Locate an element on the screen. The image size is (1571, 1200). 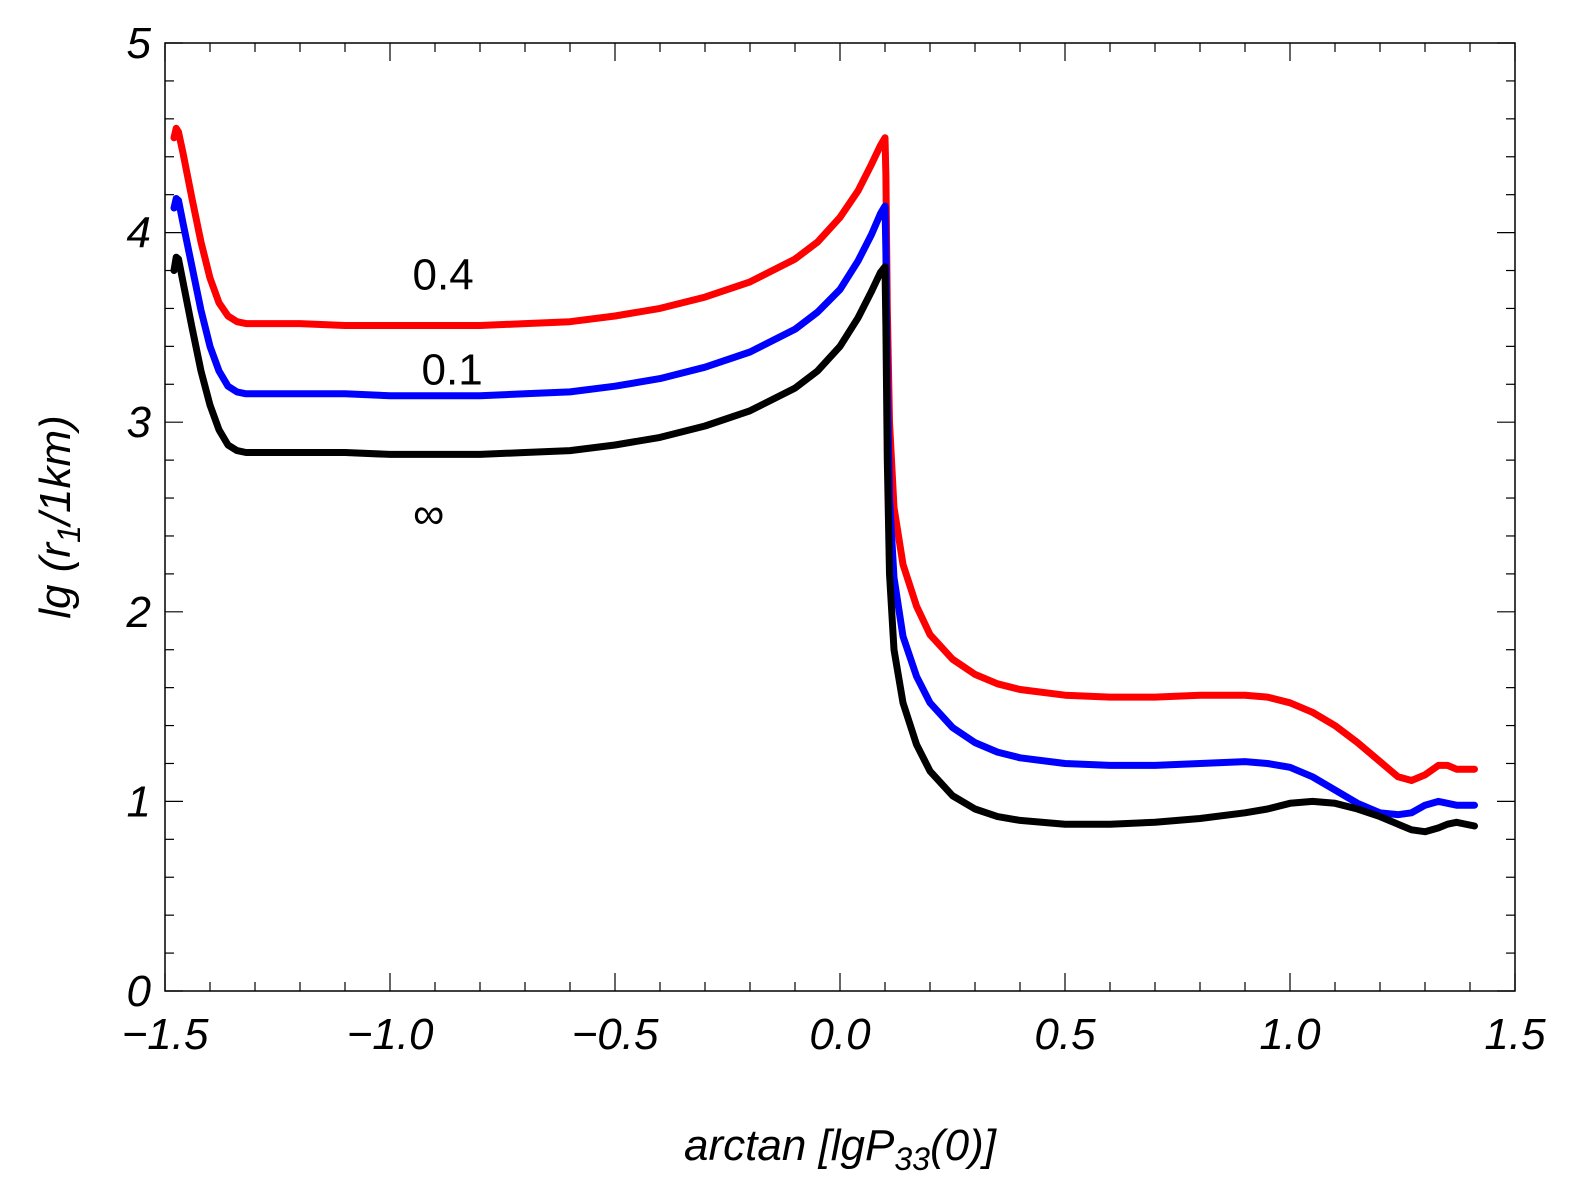
x-tick-label: 0.5 is located at coordinates (1065, 1034).